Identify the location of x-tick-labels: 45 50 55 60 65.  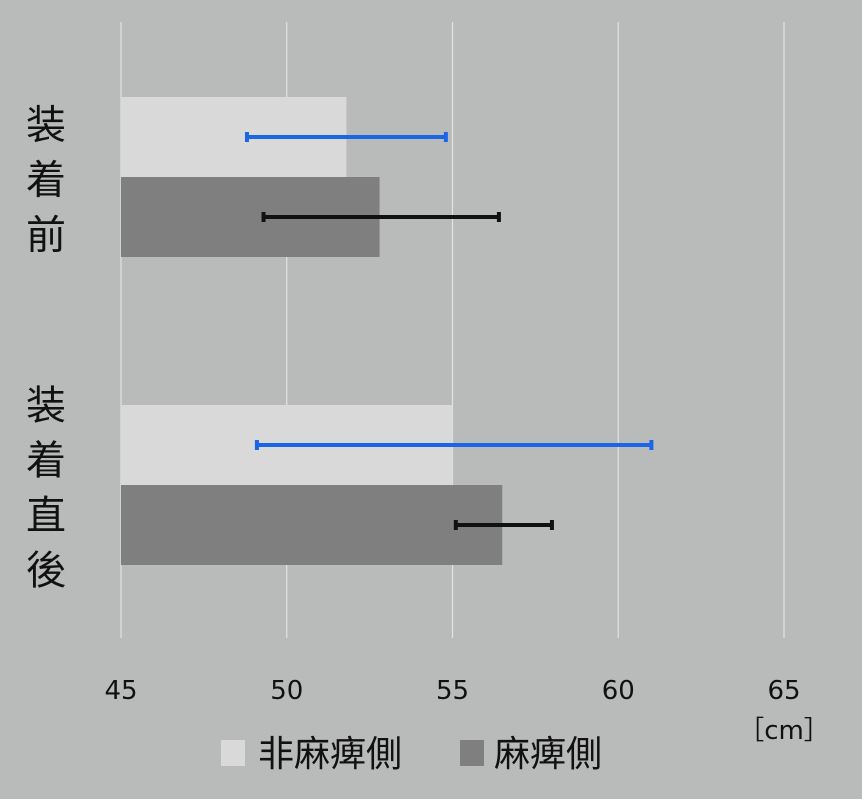
(452, 691).